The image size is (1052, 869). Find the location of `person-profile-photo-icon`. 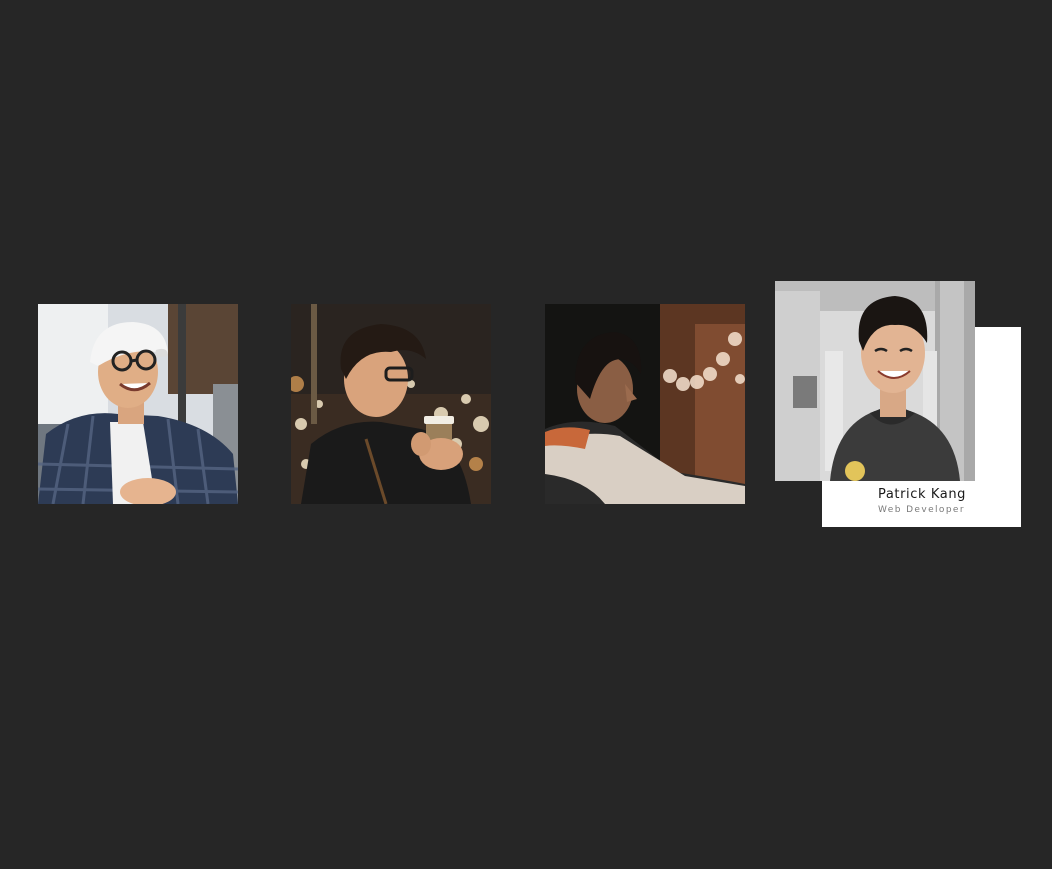

person-profile-photo-icon is located at coordinates (645, 404).